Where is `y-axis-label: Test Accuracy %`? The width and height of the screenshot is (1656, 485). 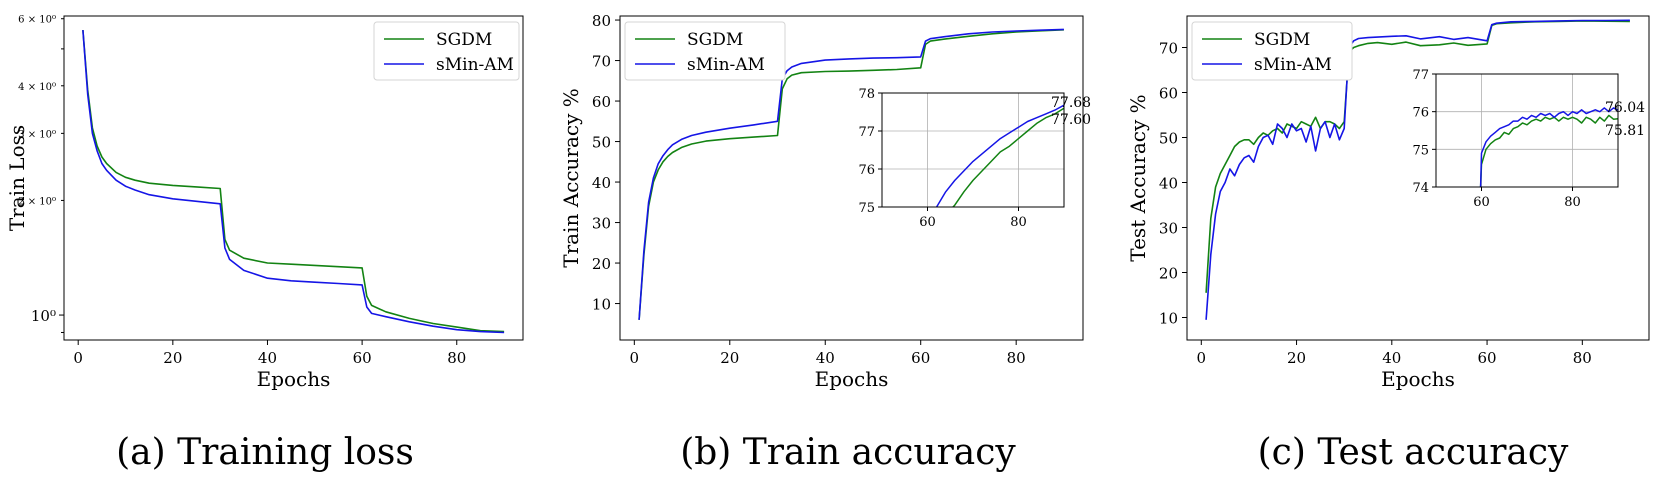 y-axis-label: Test Accuracy % is located at coordinates (1138, 177).